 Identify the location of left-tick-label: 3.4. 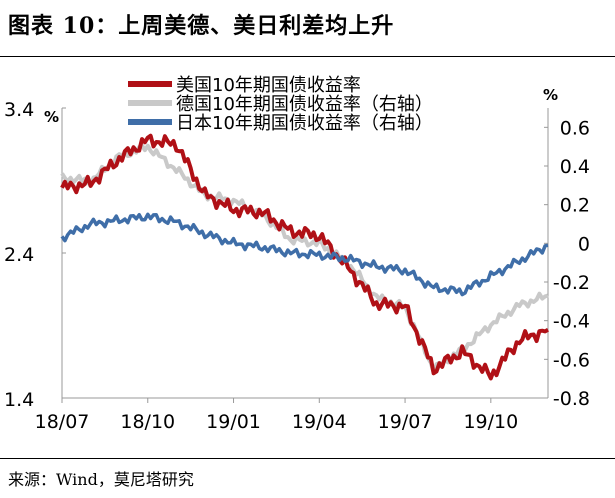
(19, 110).